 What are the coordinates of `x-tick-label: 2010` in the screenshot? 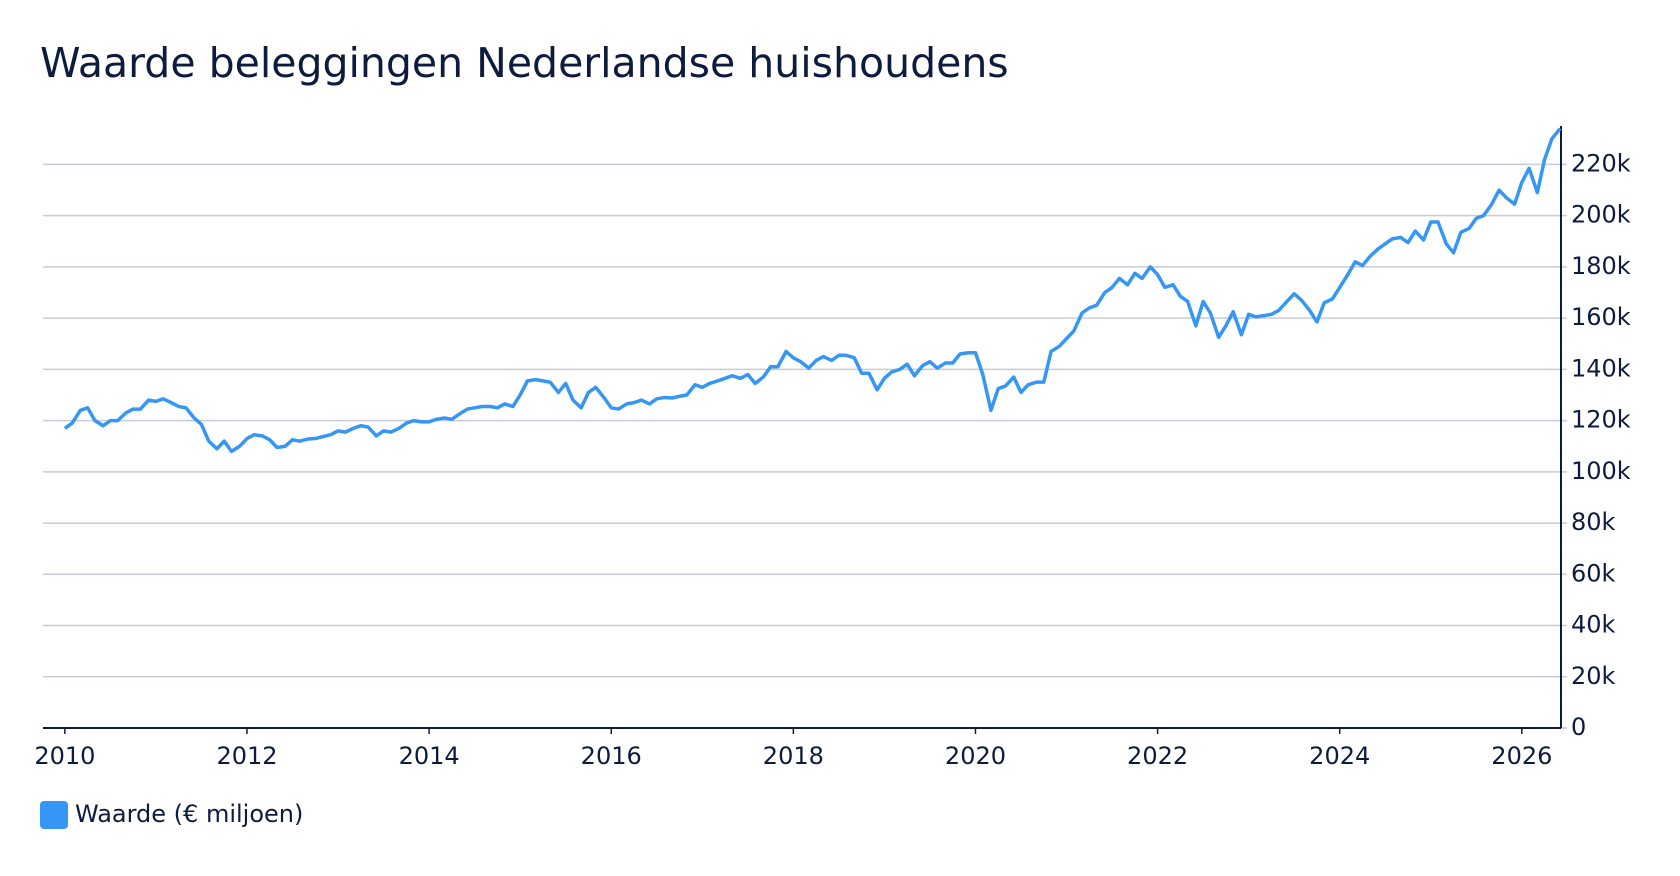 It's located at (64, 756).